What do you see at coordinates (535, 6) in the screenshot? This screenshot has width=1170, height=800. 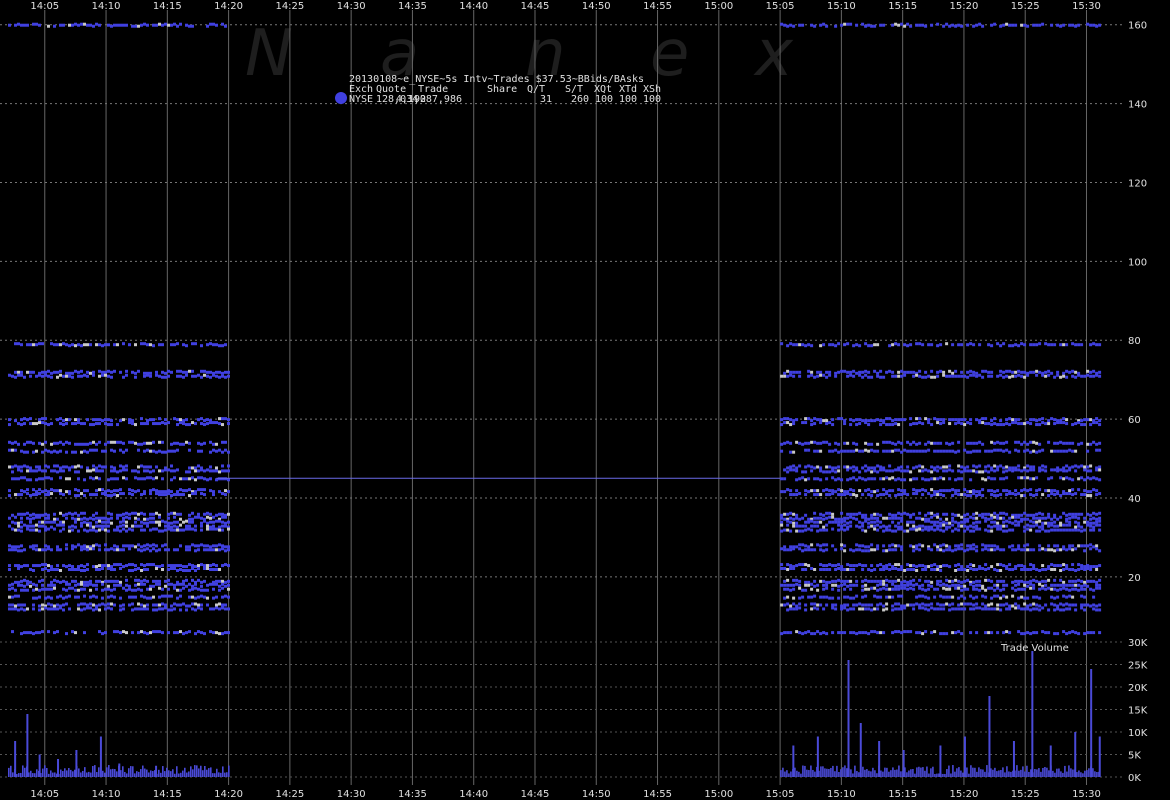 I see `x-tick-label-top: 14:45` at bounding box center [535, 6].